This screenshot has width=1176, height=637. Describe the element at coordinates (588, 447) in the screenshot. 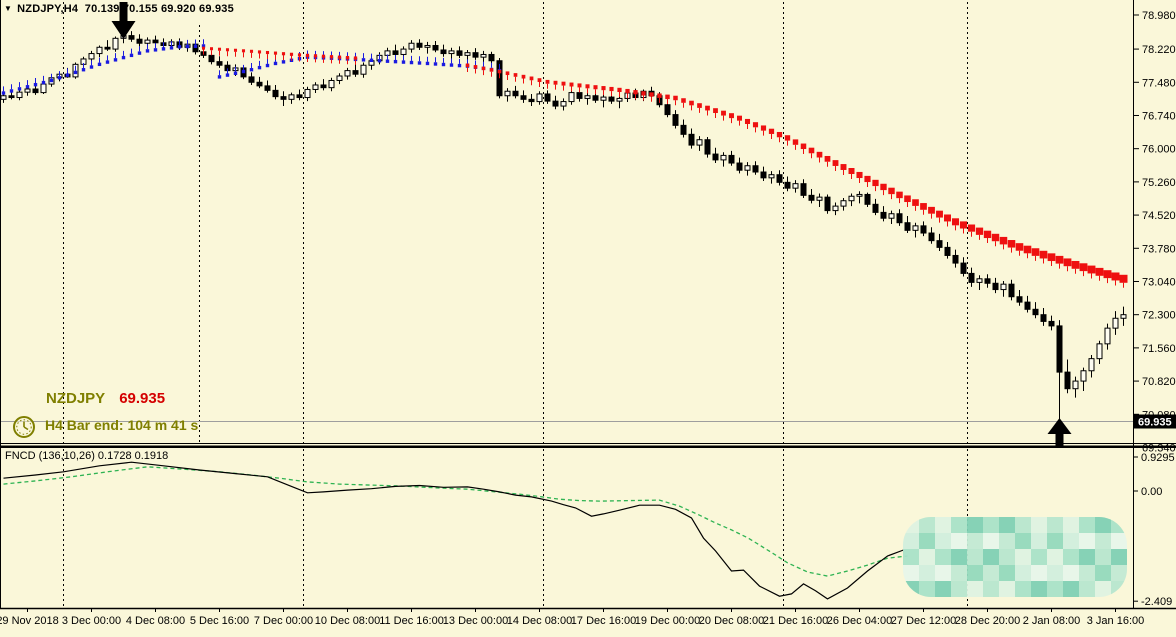

I see `panel-divider-bold` at that location.